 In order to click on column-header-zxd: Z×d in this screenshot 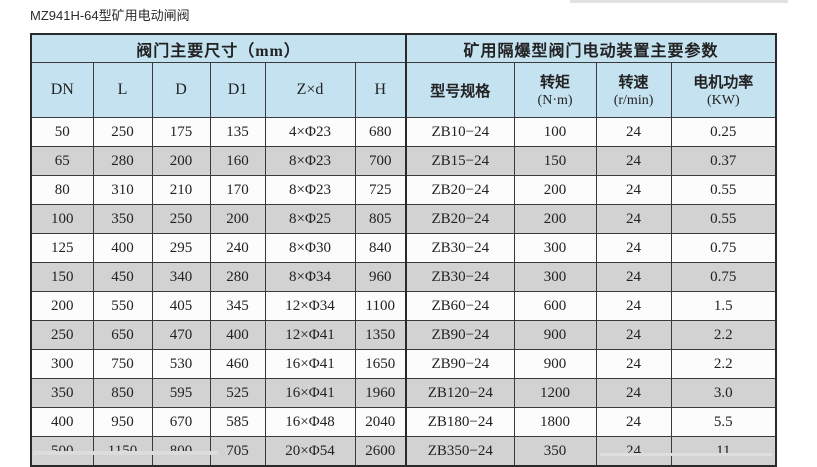, I will do `click(310, 90)`.